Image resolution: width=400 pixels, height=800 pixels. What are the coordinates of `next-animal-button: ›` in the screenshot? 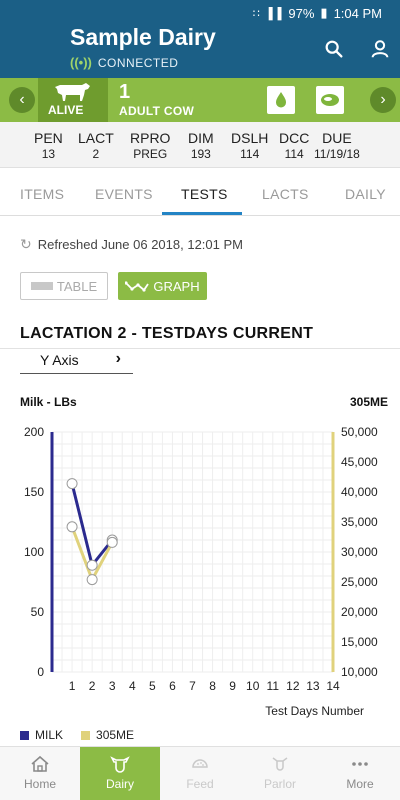 It's located at (383, 100).